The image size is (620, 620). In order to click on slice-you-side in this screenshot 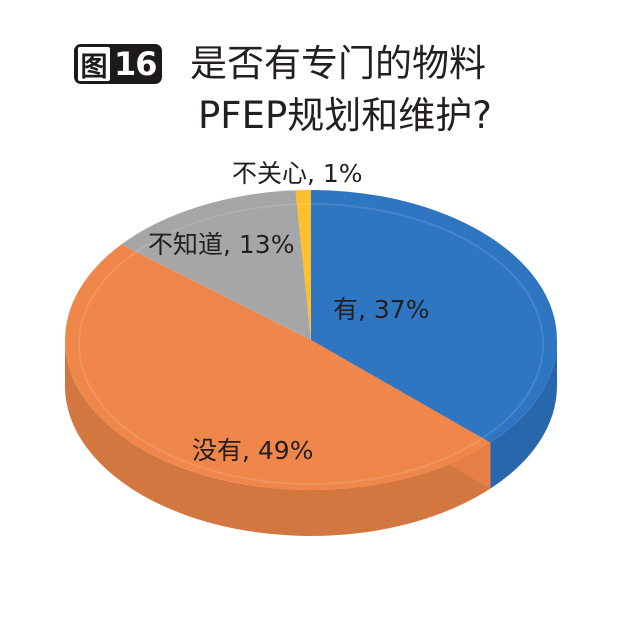, I will do `click(523, 414)`.